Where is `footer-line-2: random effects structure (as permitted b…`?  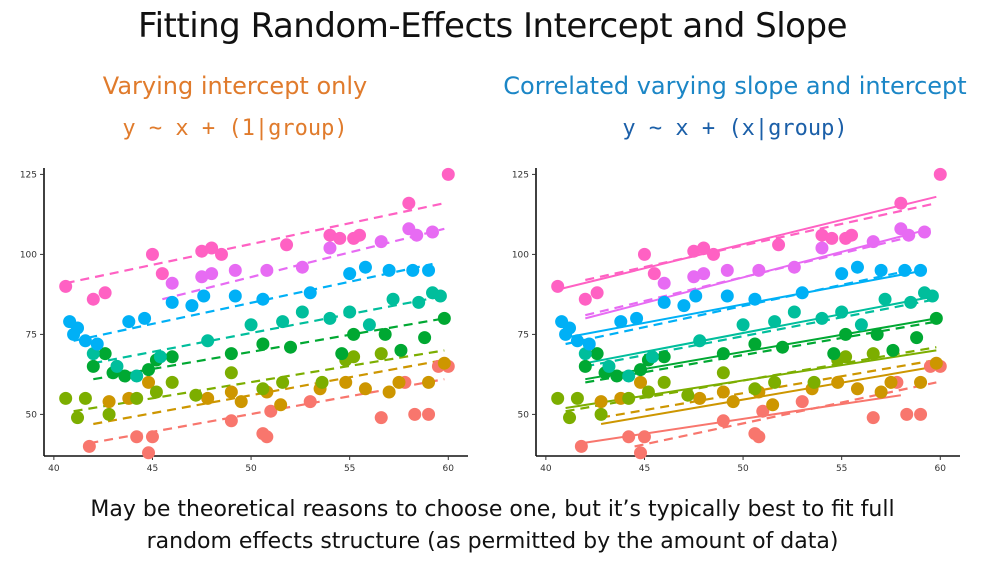
footer-line-2: random effects structure (as permitted b… is located at coordinates (492, 541).